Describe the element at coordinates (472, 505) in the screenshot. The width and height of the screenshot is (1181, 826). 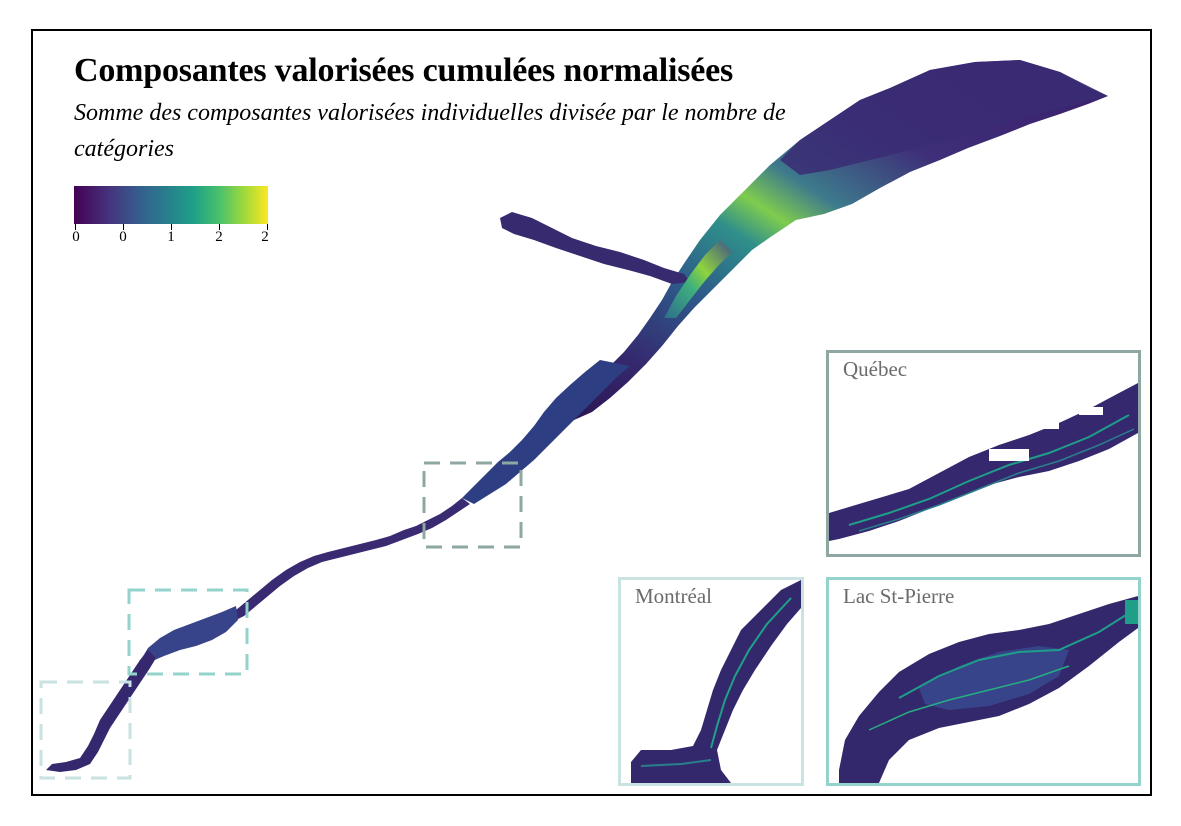
I see `extent-box-quebec` at that location.